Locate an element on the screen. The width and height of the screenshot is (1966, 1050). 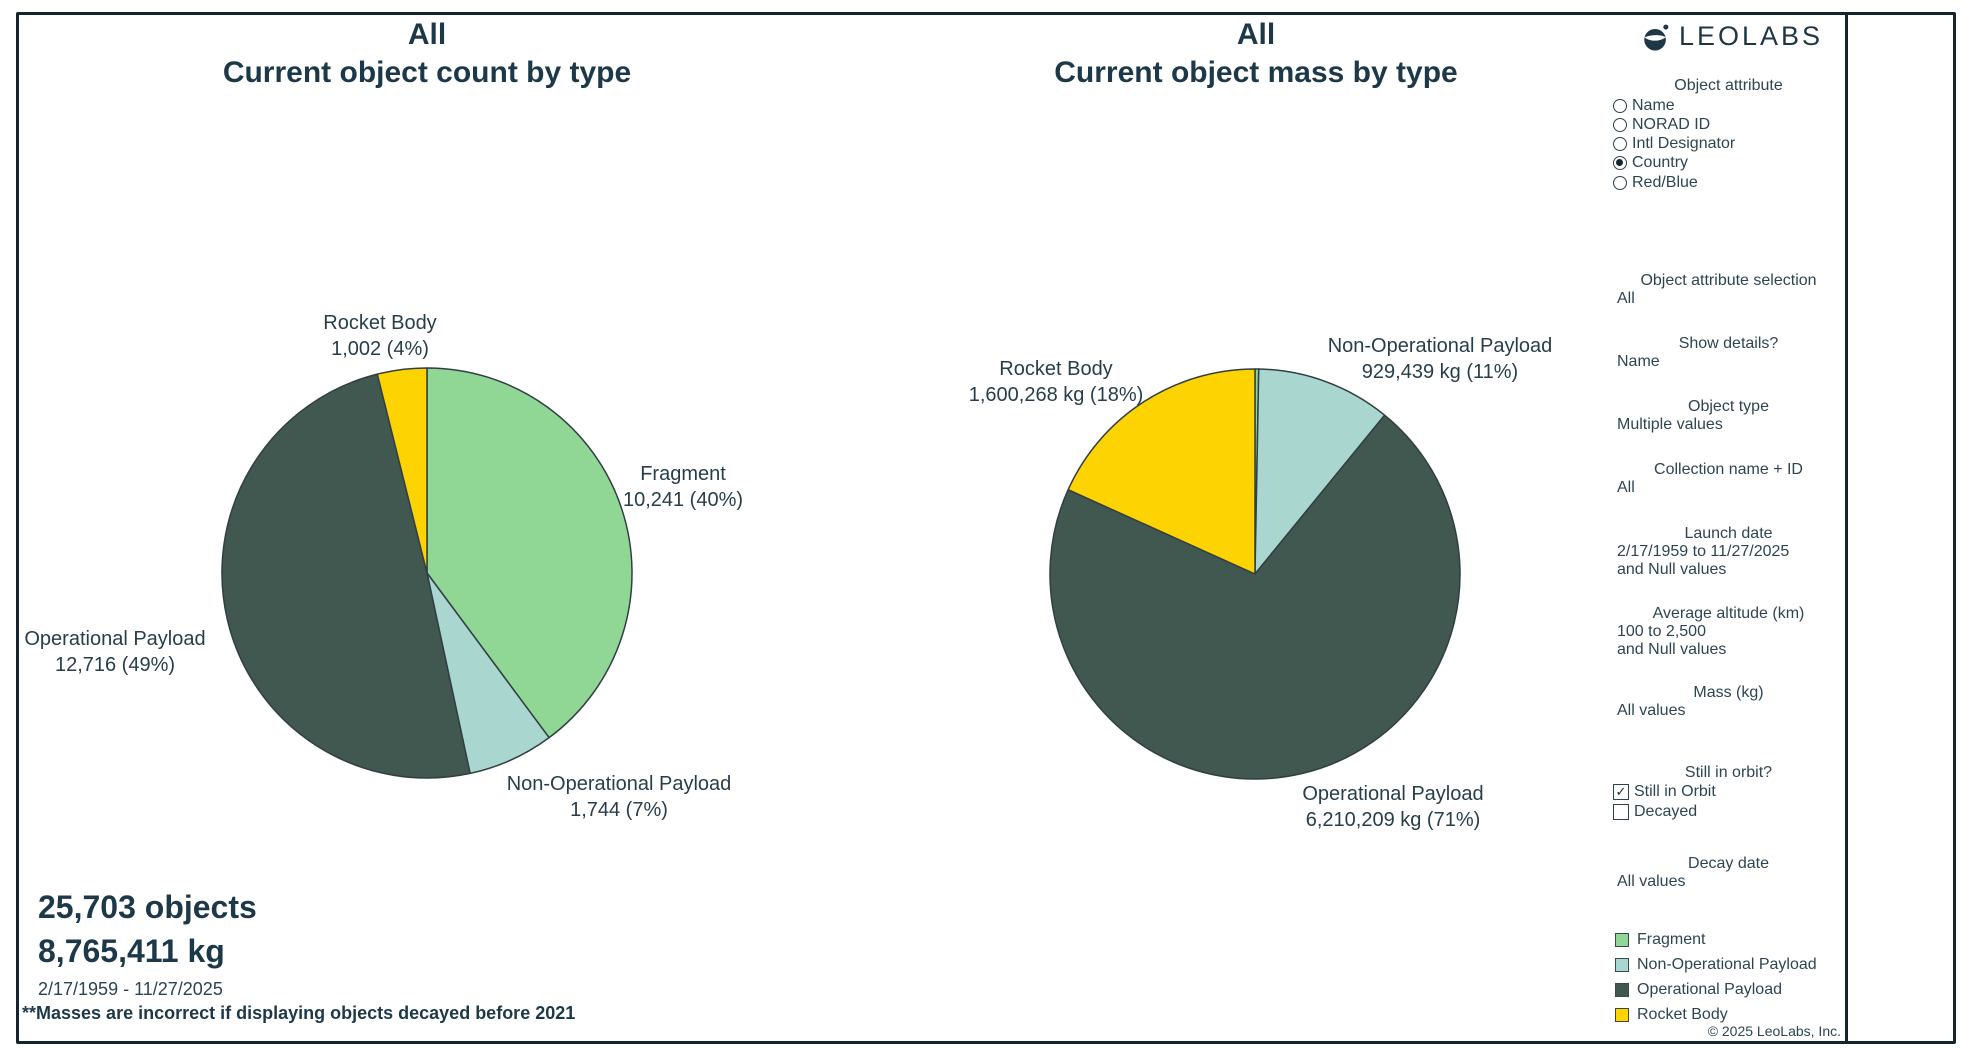
launch-date-value-1: and Null values is located at coordinates (1672, 569).